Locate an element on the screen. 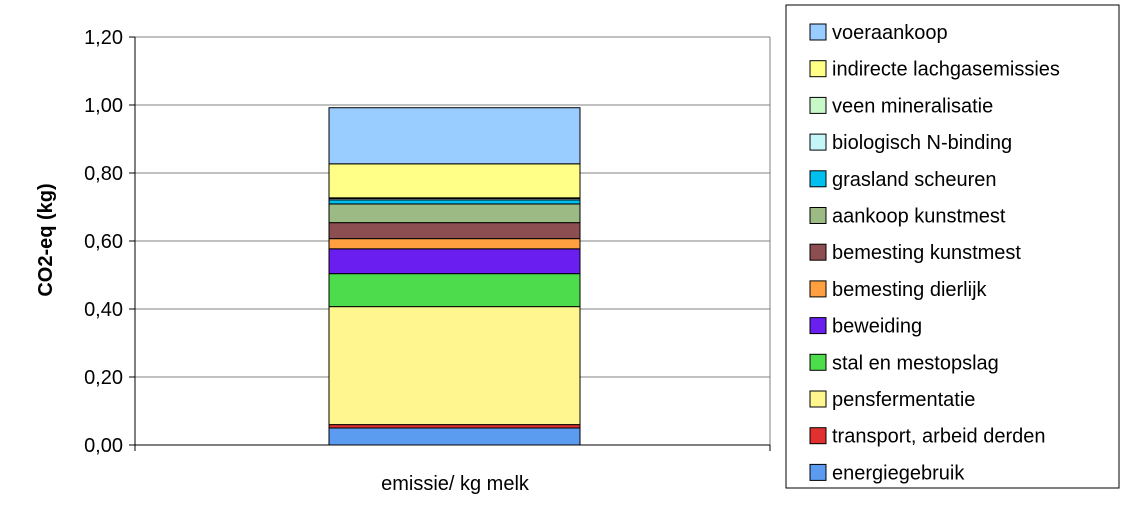  bar-segment-stal-en-mestopslag is located at coordinates (454, 290).